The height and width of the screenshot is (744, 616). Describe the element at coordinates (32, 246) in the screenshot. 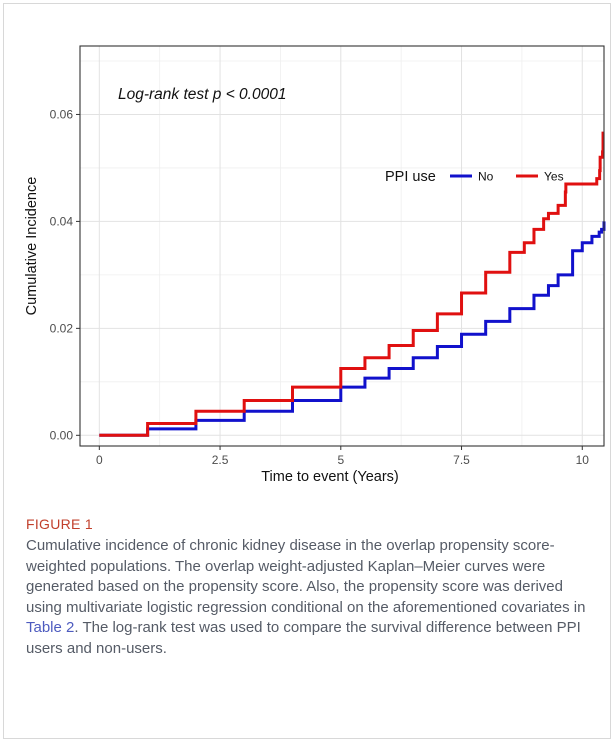

I see `y-axis-title: Cumulative Incidence` at that location.